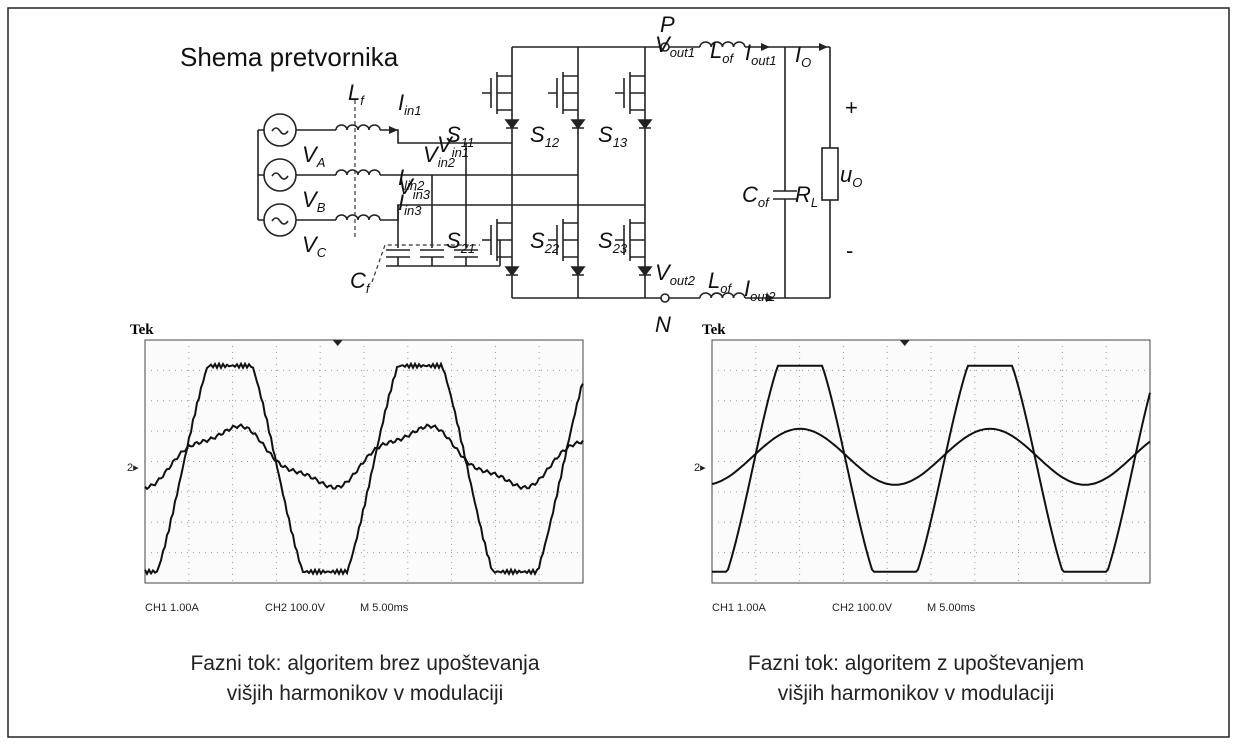  Describe the element at coordinates (289, 57) in the screenshot. I see `title: Shema pretvornika` at that location.